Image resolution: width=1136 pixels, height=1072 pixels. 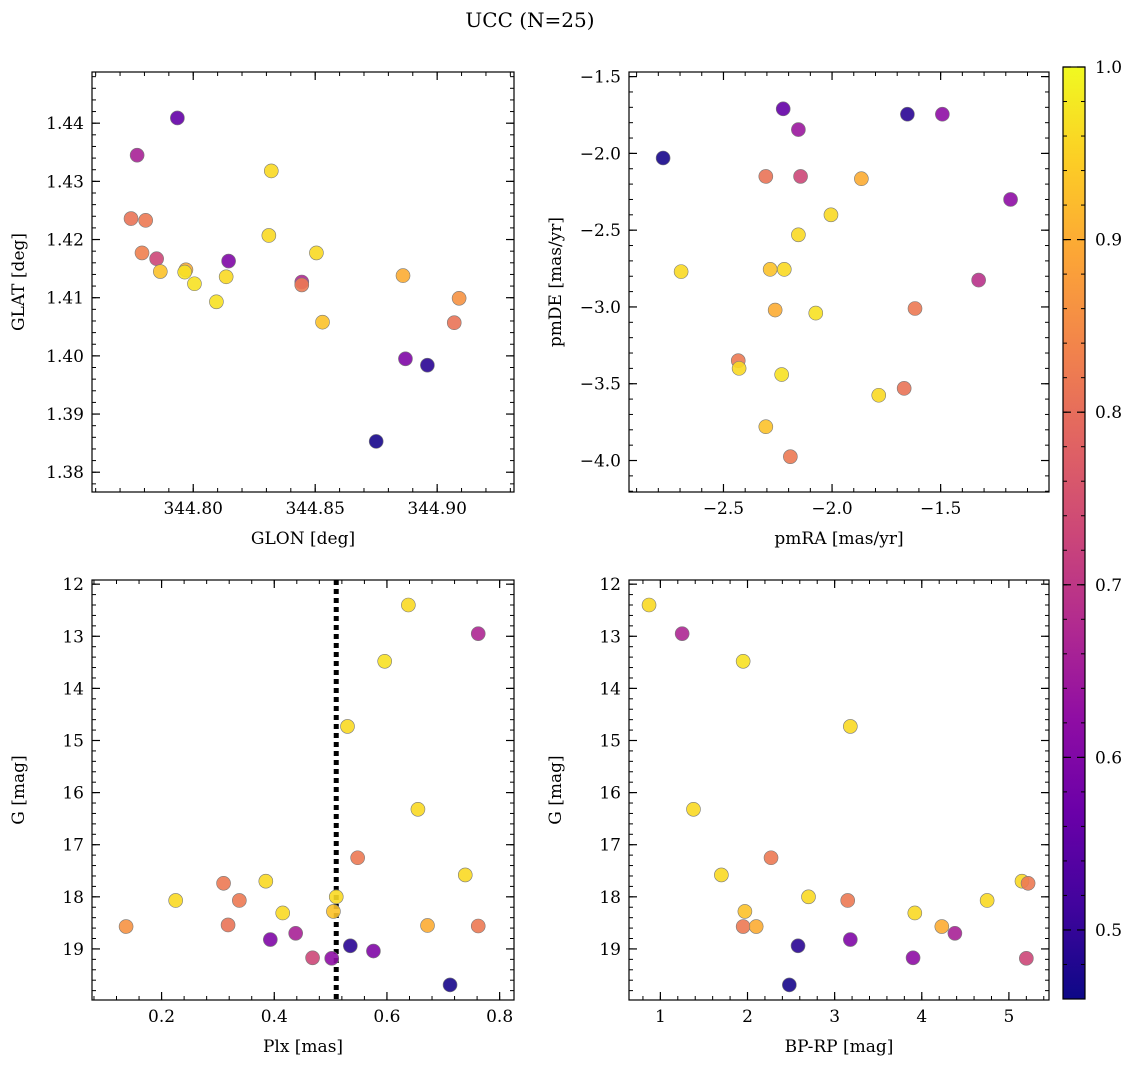 What do you see at coordinates (65, 415) in the screenshot?
I see `y-tick-label: 1.39` at bounding box center [65, 415].